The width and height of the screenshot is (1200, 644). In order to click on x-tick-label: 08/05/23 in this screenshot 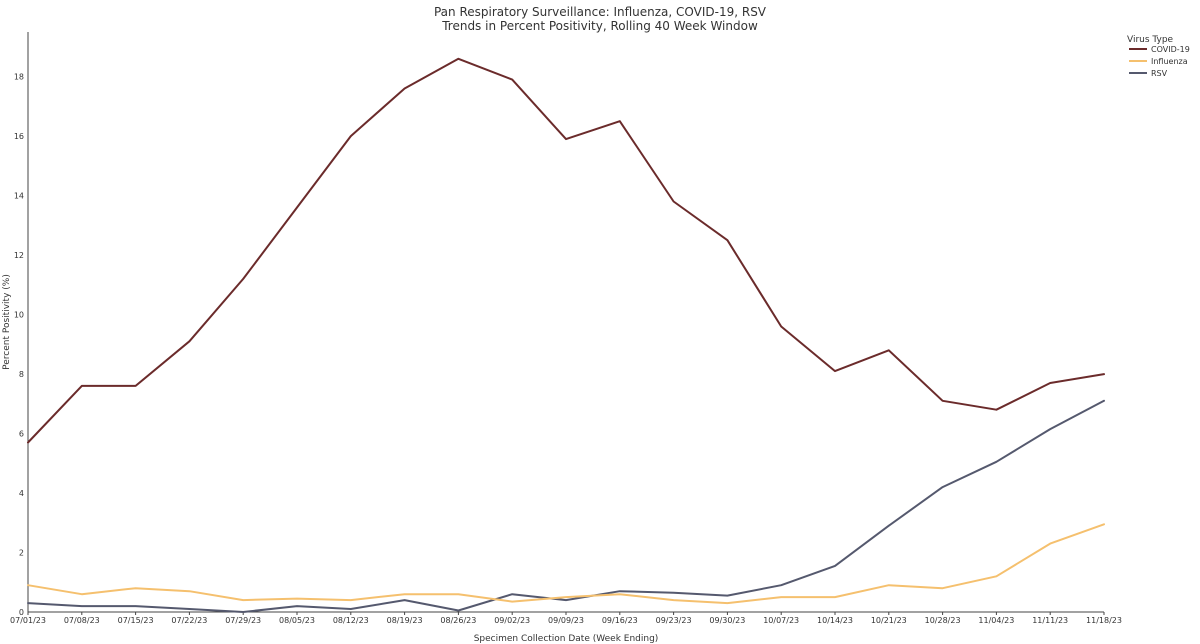, I will do `click(297, 620)`.